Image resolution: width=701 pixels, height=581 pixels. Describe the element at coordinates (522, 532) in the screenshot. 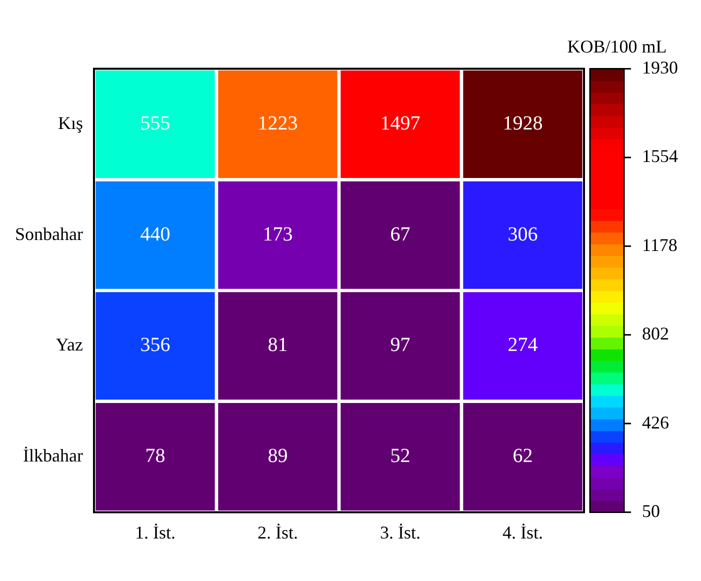

I see `x-tick-label: 4. İst.` at that location.